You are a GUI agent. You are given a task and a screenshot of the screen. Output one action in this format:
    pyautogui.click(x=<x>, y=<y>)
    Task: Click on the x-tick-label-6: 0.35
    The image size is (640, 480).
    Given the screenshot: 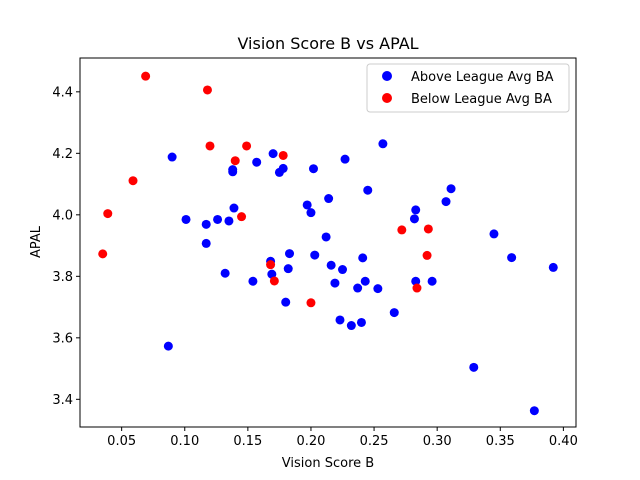 What is the action you would take?
    pyautogui.click(x=500, y=441)
    